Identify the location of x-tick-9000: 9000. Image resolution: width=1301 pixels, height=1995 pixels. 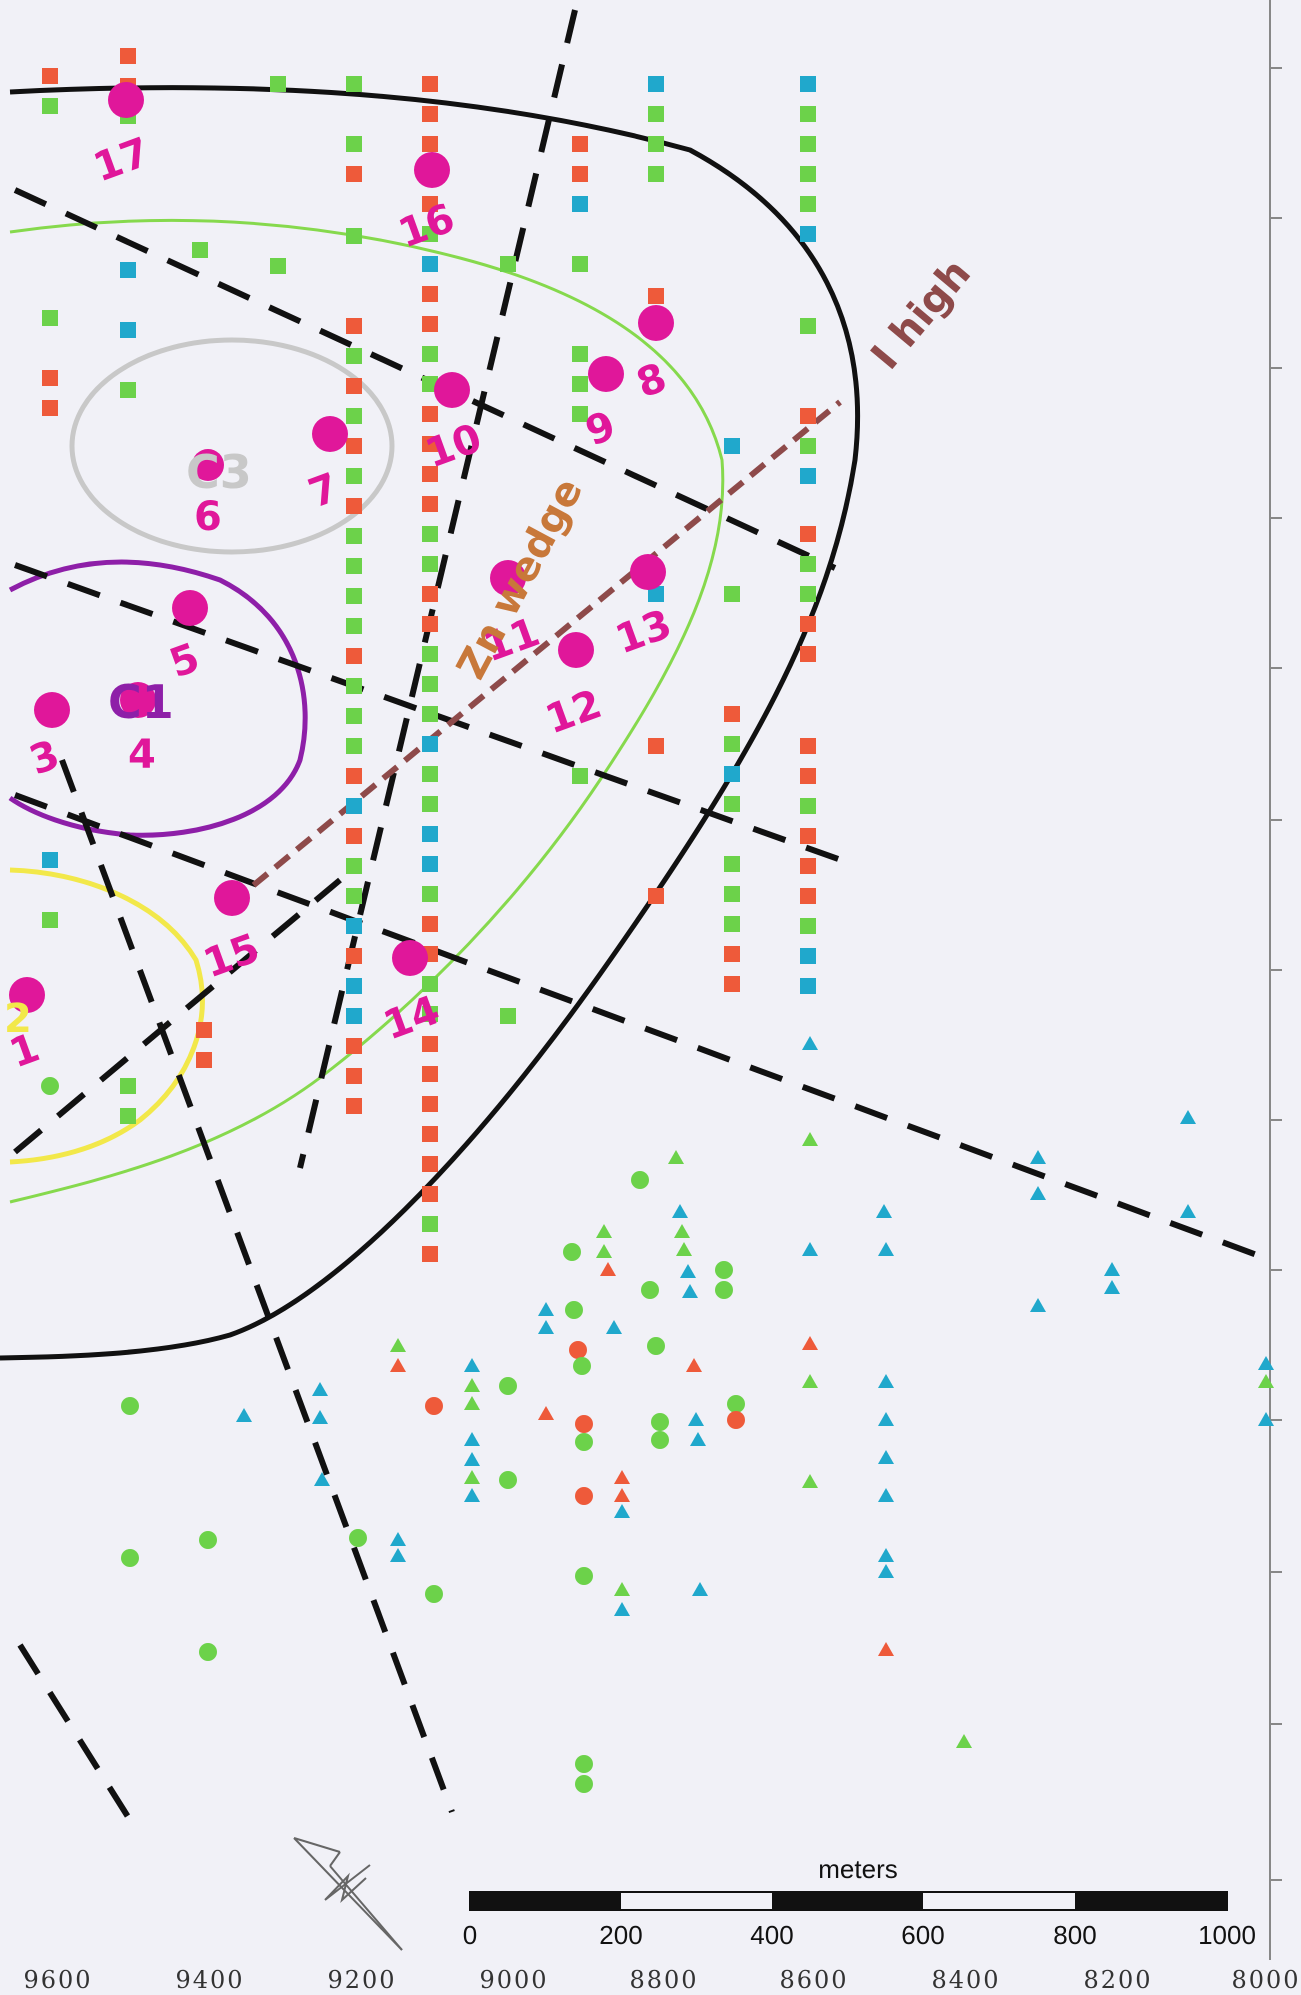
(513, 1980).